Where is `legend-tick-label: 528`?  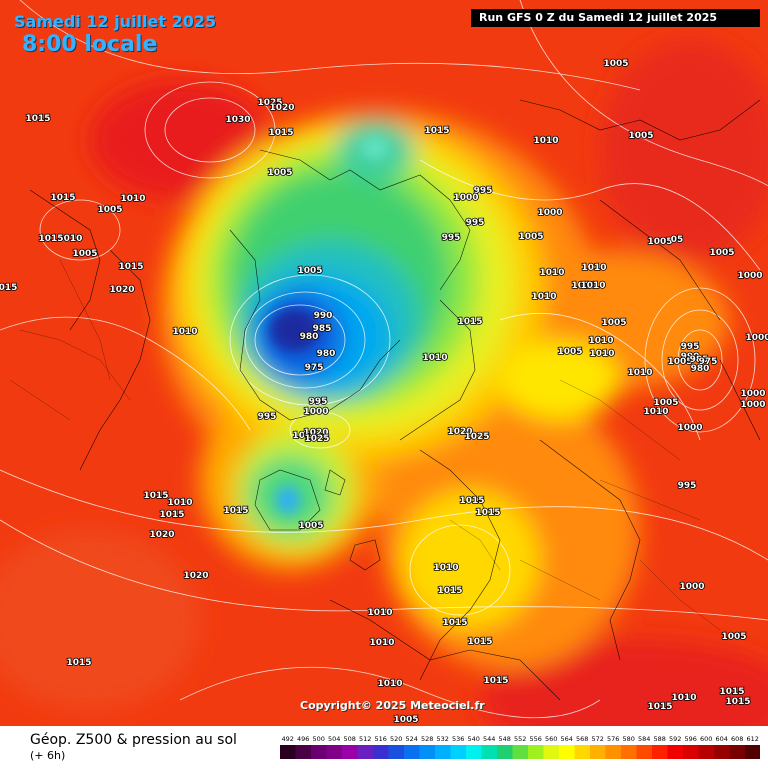 legend-tick-label: 528 is located at coordinates (427, 739).